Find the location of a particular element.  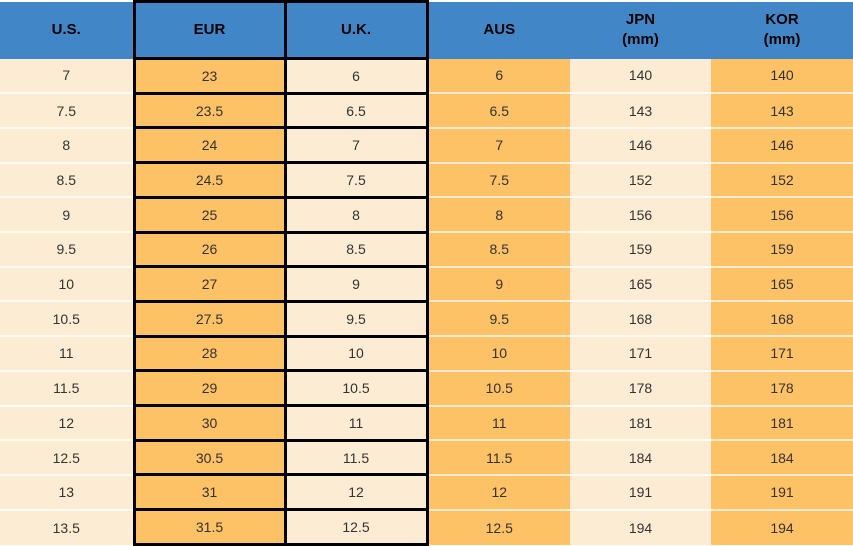

column-header-aus: AUS is located at coordinates (498, 30).